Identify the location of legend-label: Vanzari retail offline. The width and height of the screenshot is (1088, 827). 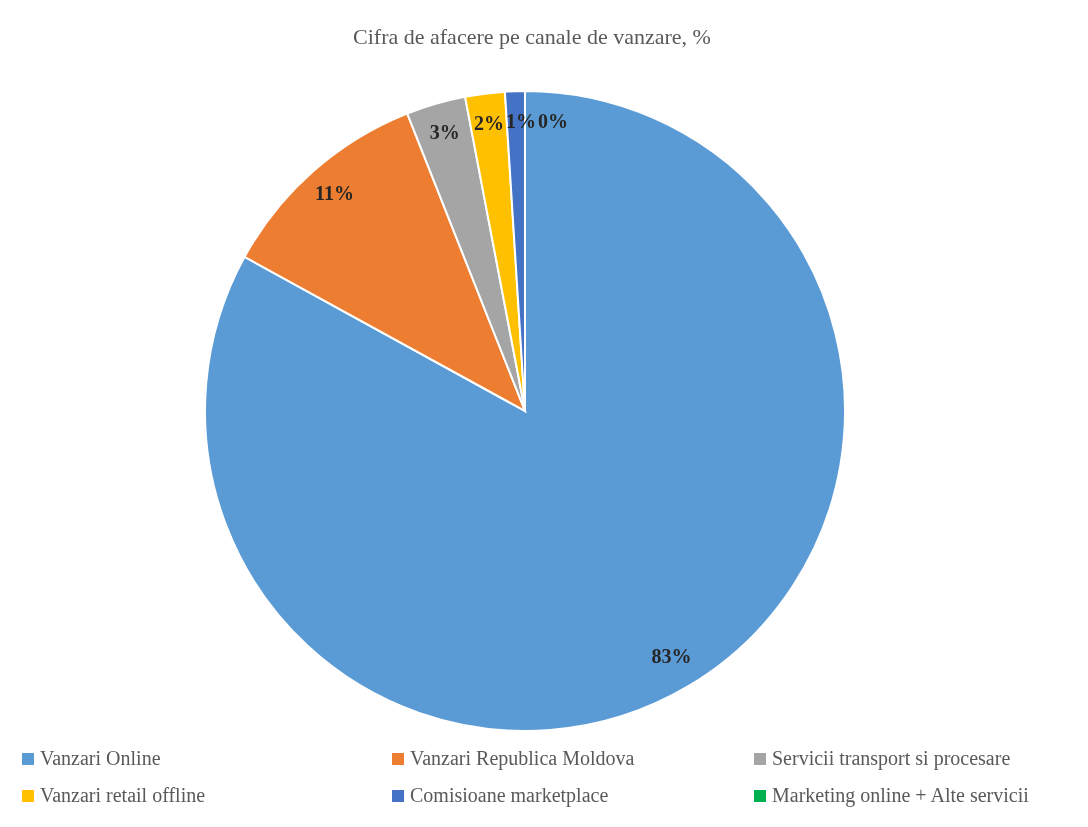
(123, 794).